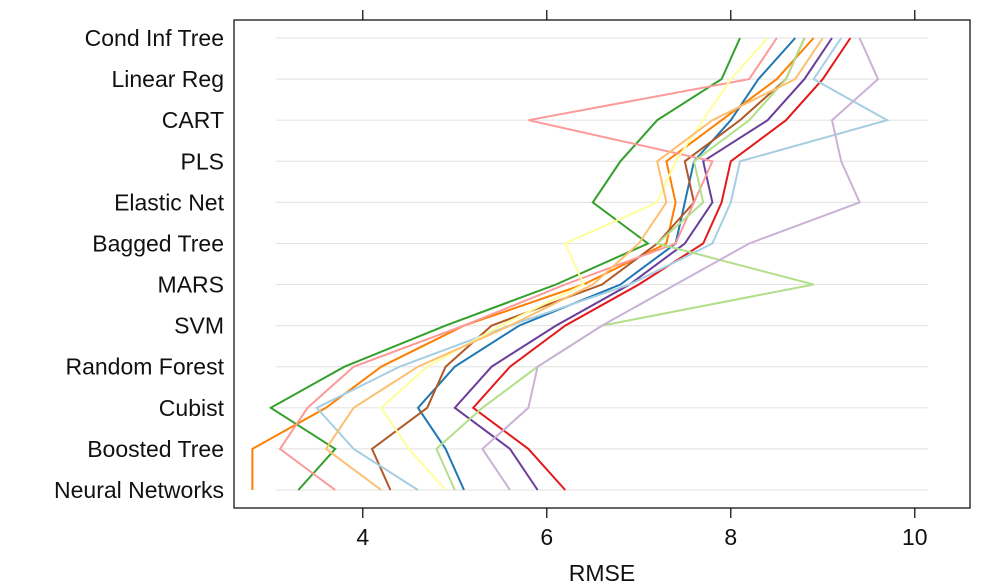 Image resolution: width=993 pixels, height=586 pixels. I want to click on x-axis-title: RMSE, so click(602, 573).